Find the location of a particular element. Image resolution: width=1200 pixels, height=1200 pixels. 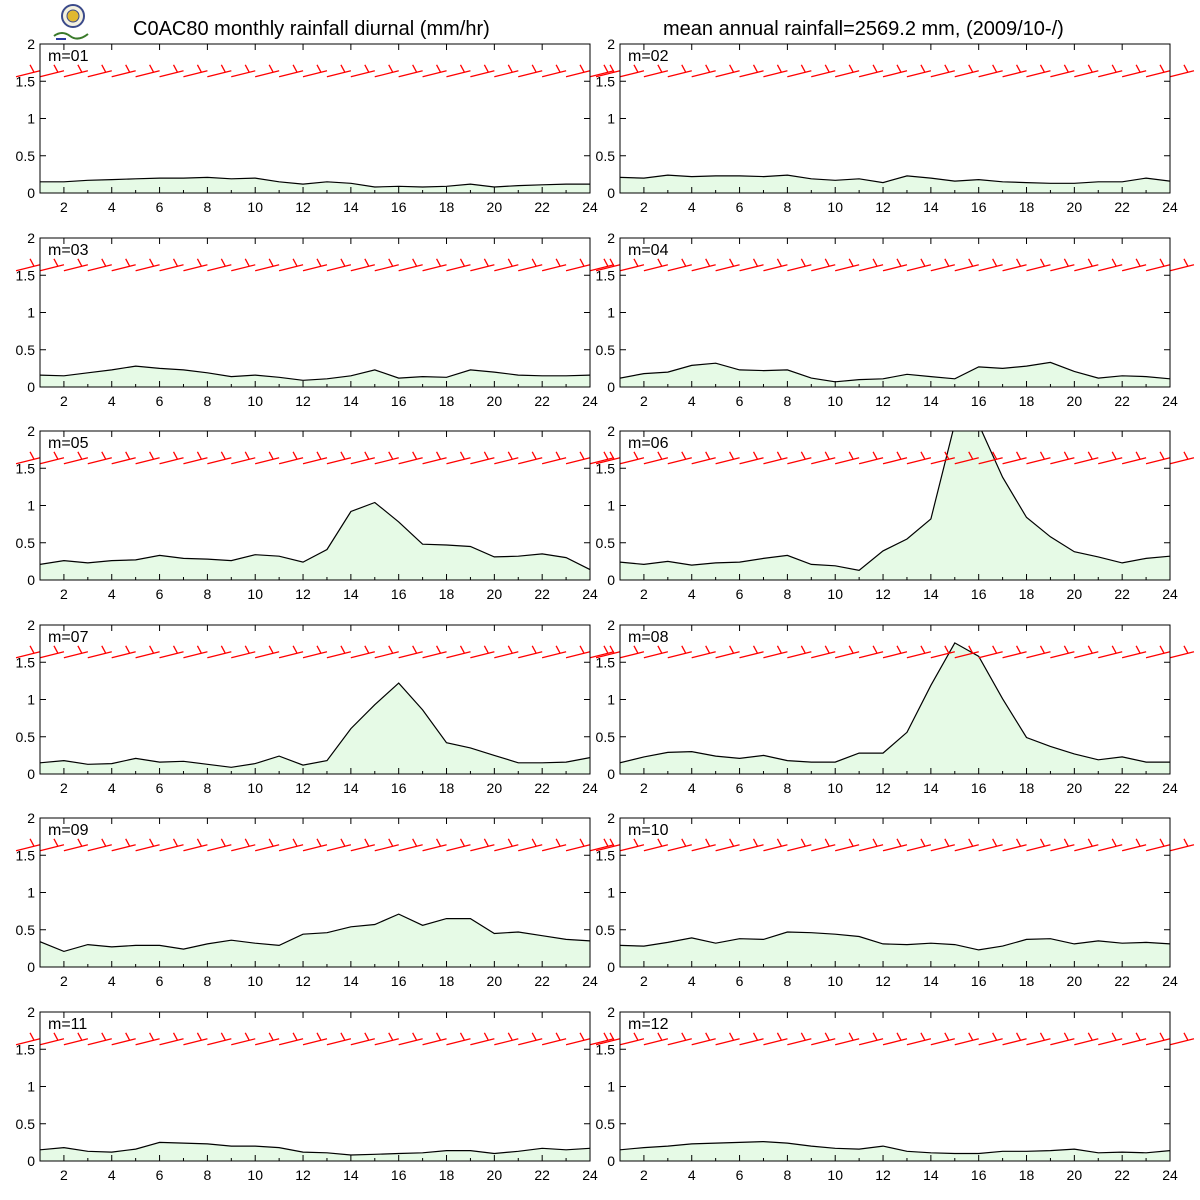

month-label: m=10 is located at coordinates (648, 830).